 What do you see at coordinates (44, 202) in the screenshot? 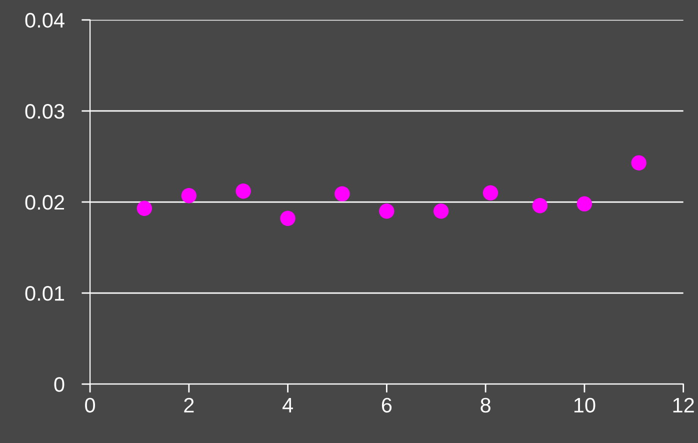
I see `y-tick-label: 0.02` at bounding box center [44, 202].